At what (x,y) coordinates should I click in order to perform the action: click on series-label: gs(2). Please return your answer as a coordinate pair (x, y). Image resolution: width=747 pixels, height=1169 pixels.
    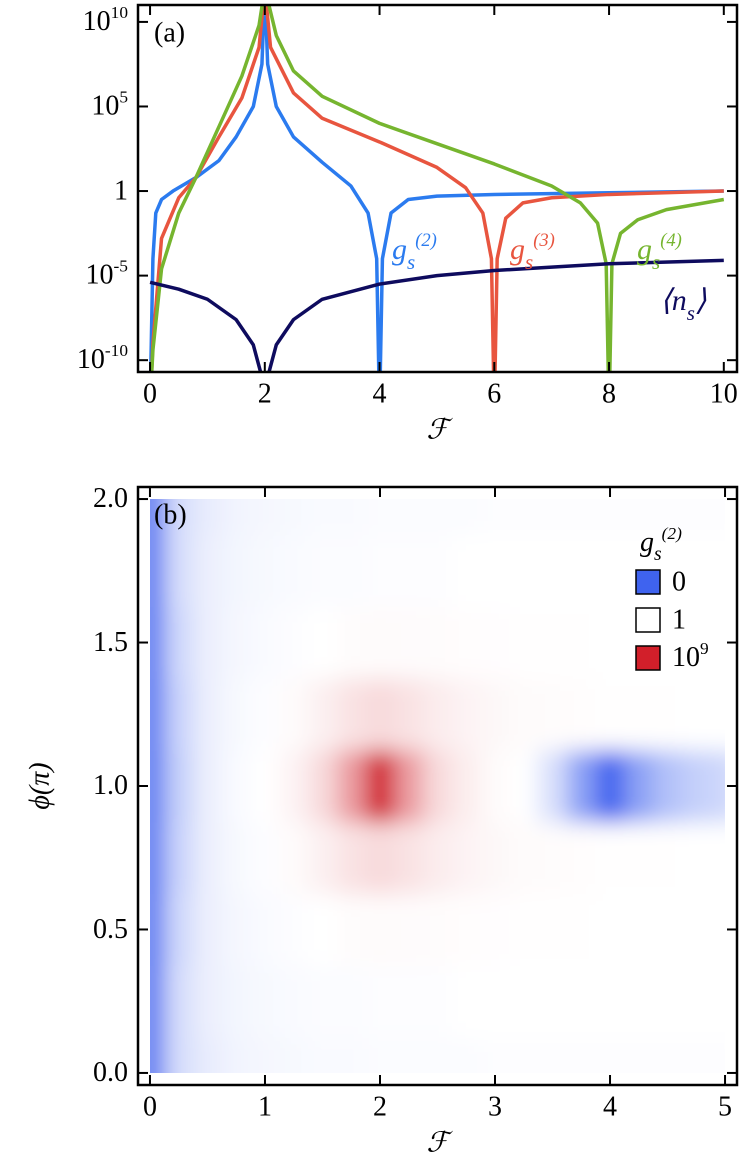
    Looking at the image, I should click on (414, 252).